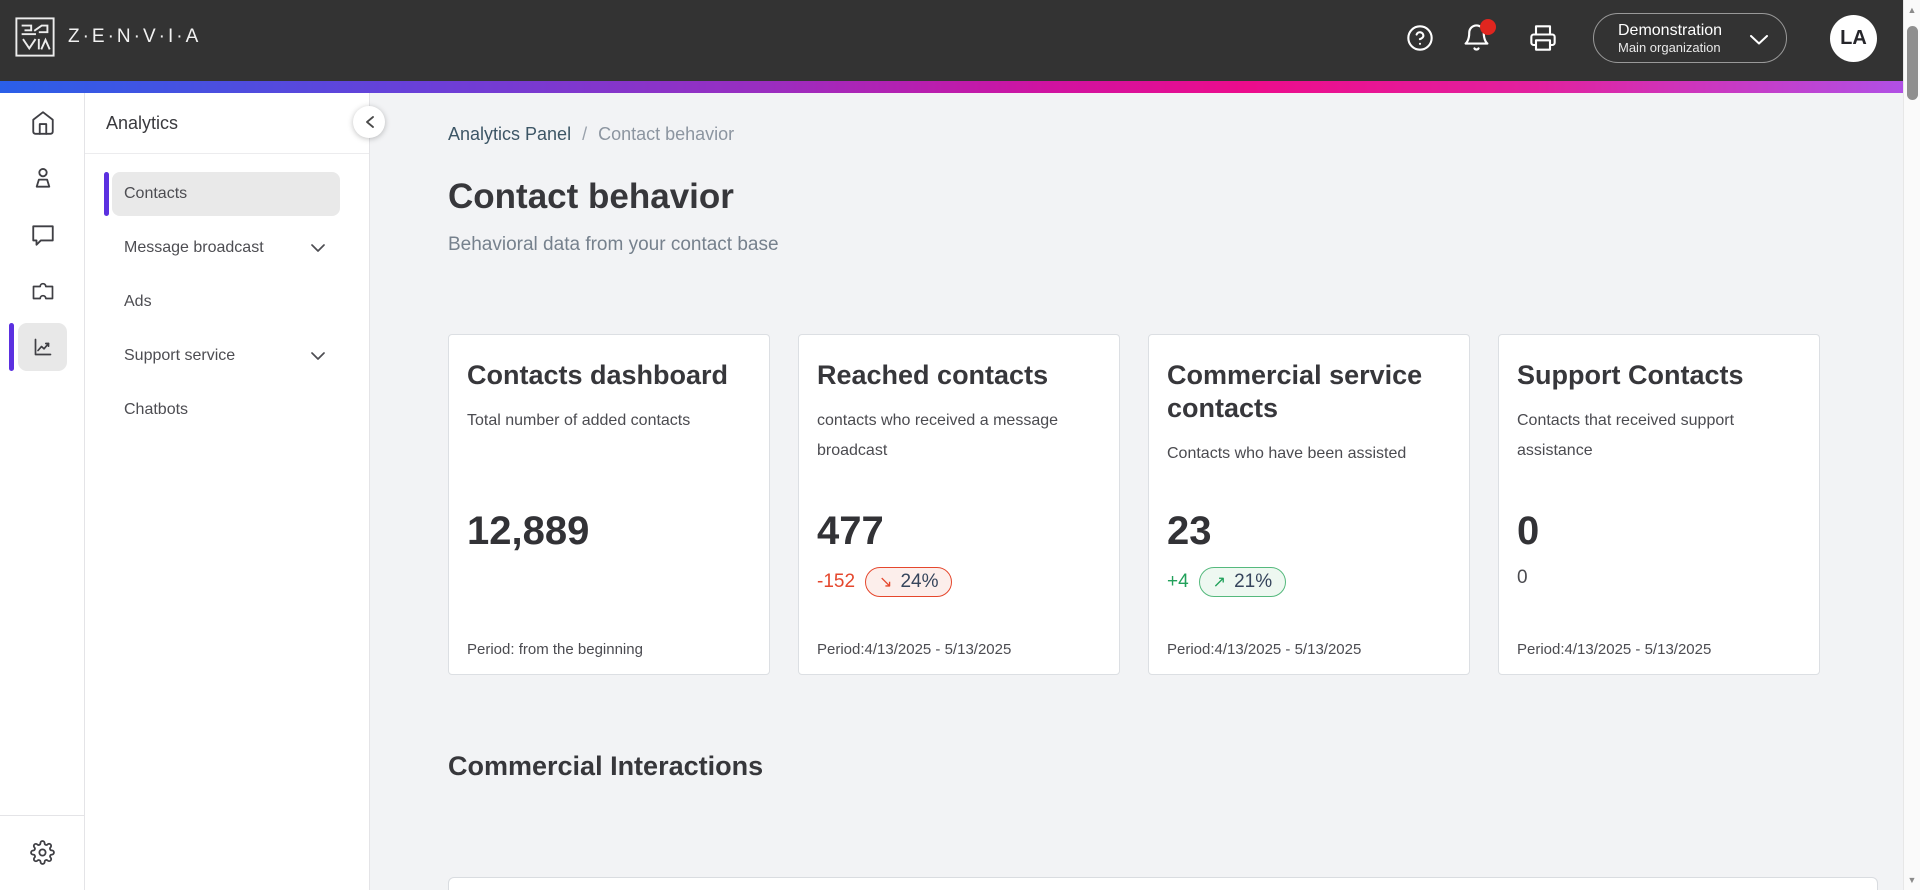 The width and height of the screenshot is (1920, 890). Describe the element at coordinates (1912, 63) in the screenshot. I see `scrollbar-thumb` at that location.